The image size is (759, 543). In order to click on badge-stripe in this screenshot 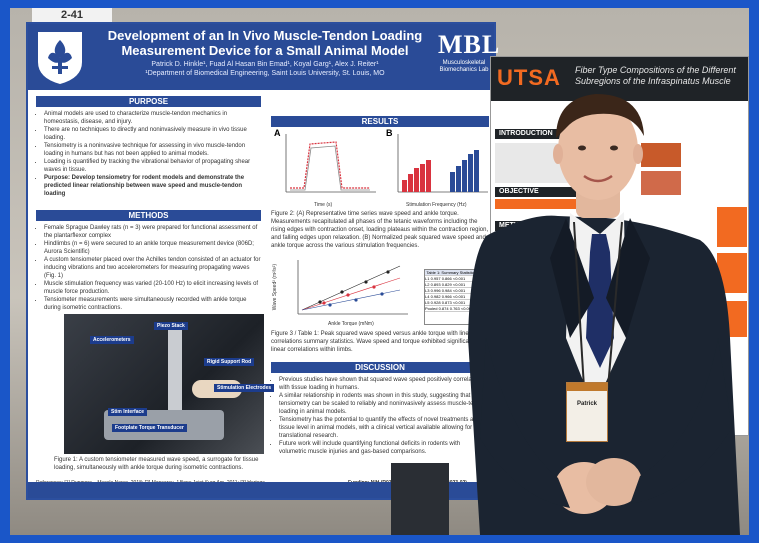, I will do `click(587, 387)`.